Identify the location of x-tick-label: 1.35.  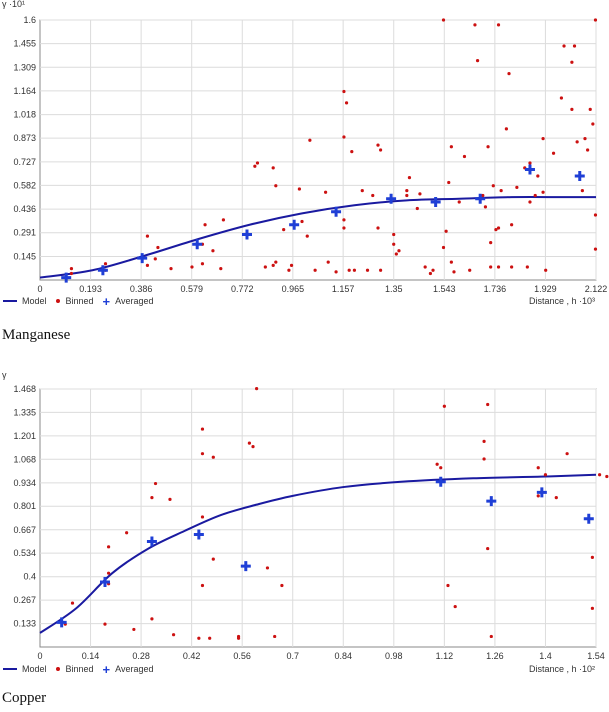
(394, 289).